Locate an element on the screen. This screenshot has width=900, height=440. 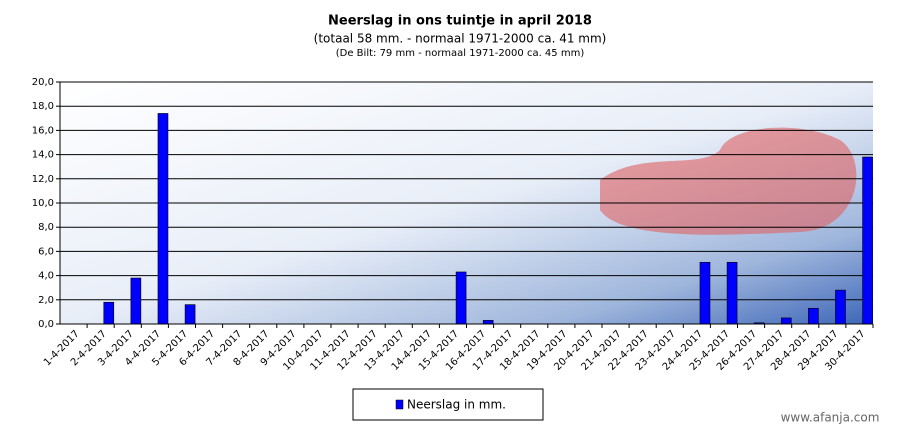
chart-title: Neerslag in ons tuintje in april 2018 is located at coordinates (460, 21).